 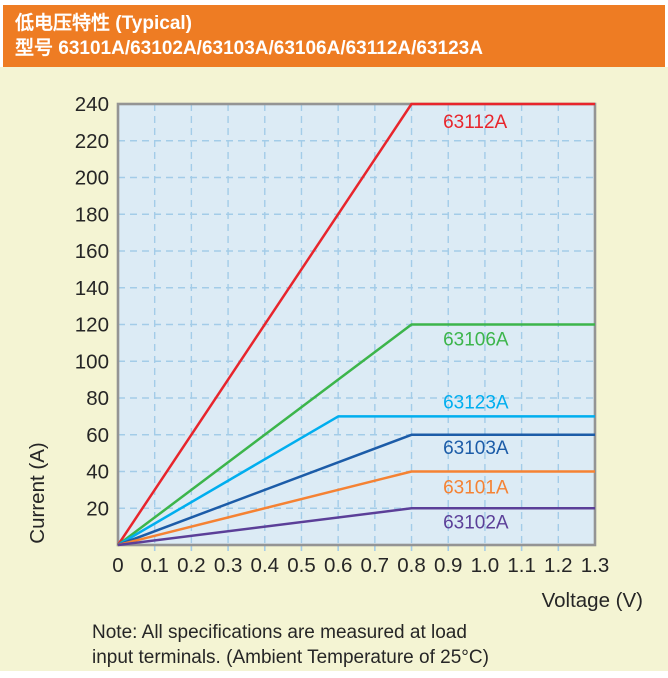 What do you see at coordinates (375, 565) in the screenshot?
I see `x-tick-label: 0.7` at bounding box center [375, 565].